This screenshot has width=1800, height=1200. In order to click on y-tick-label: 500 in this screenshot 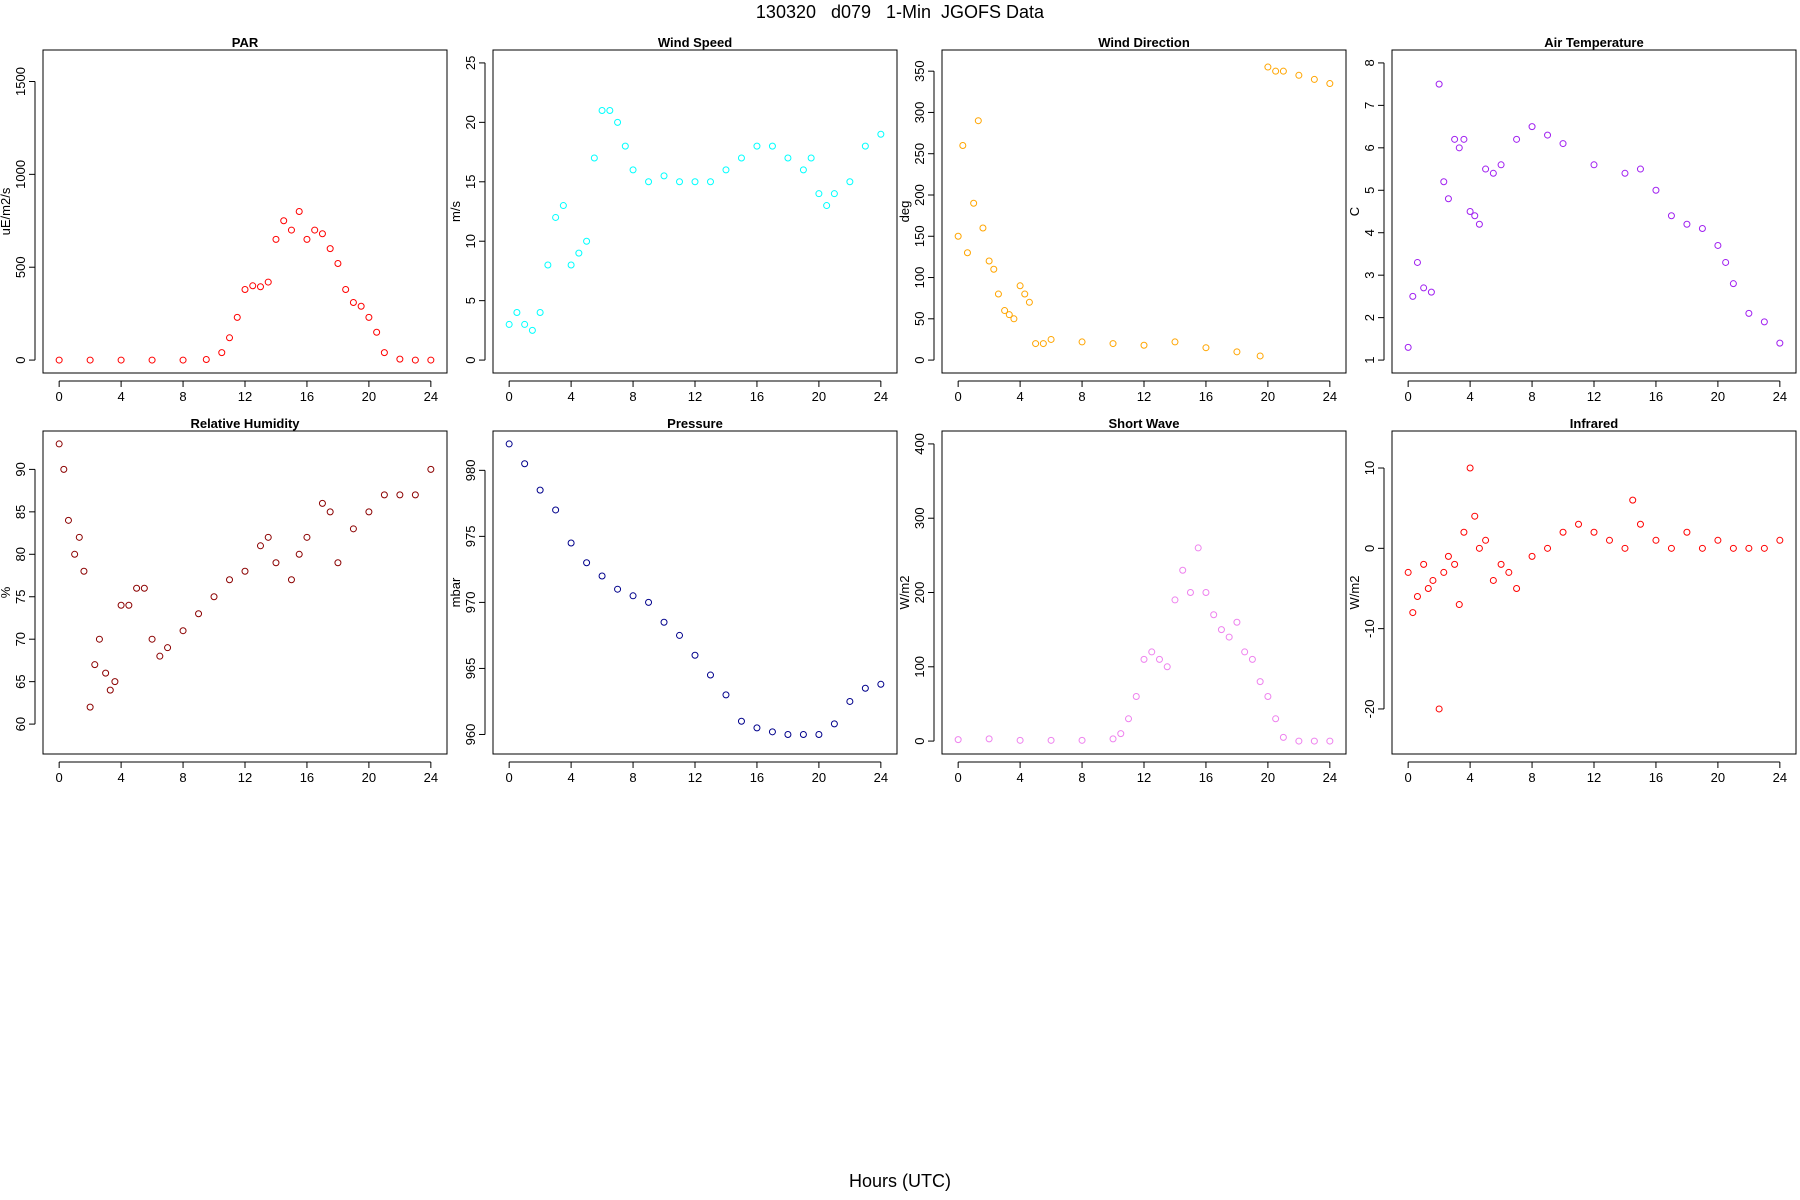, I will do `click(20, 267)`.